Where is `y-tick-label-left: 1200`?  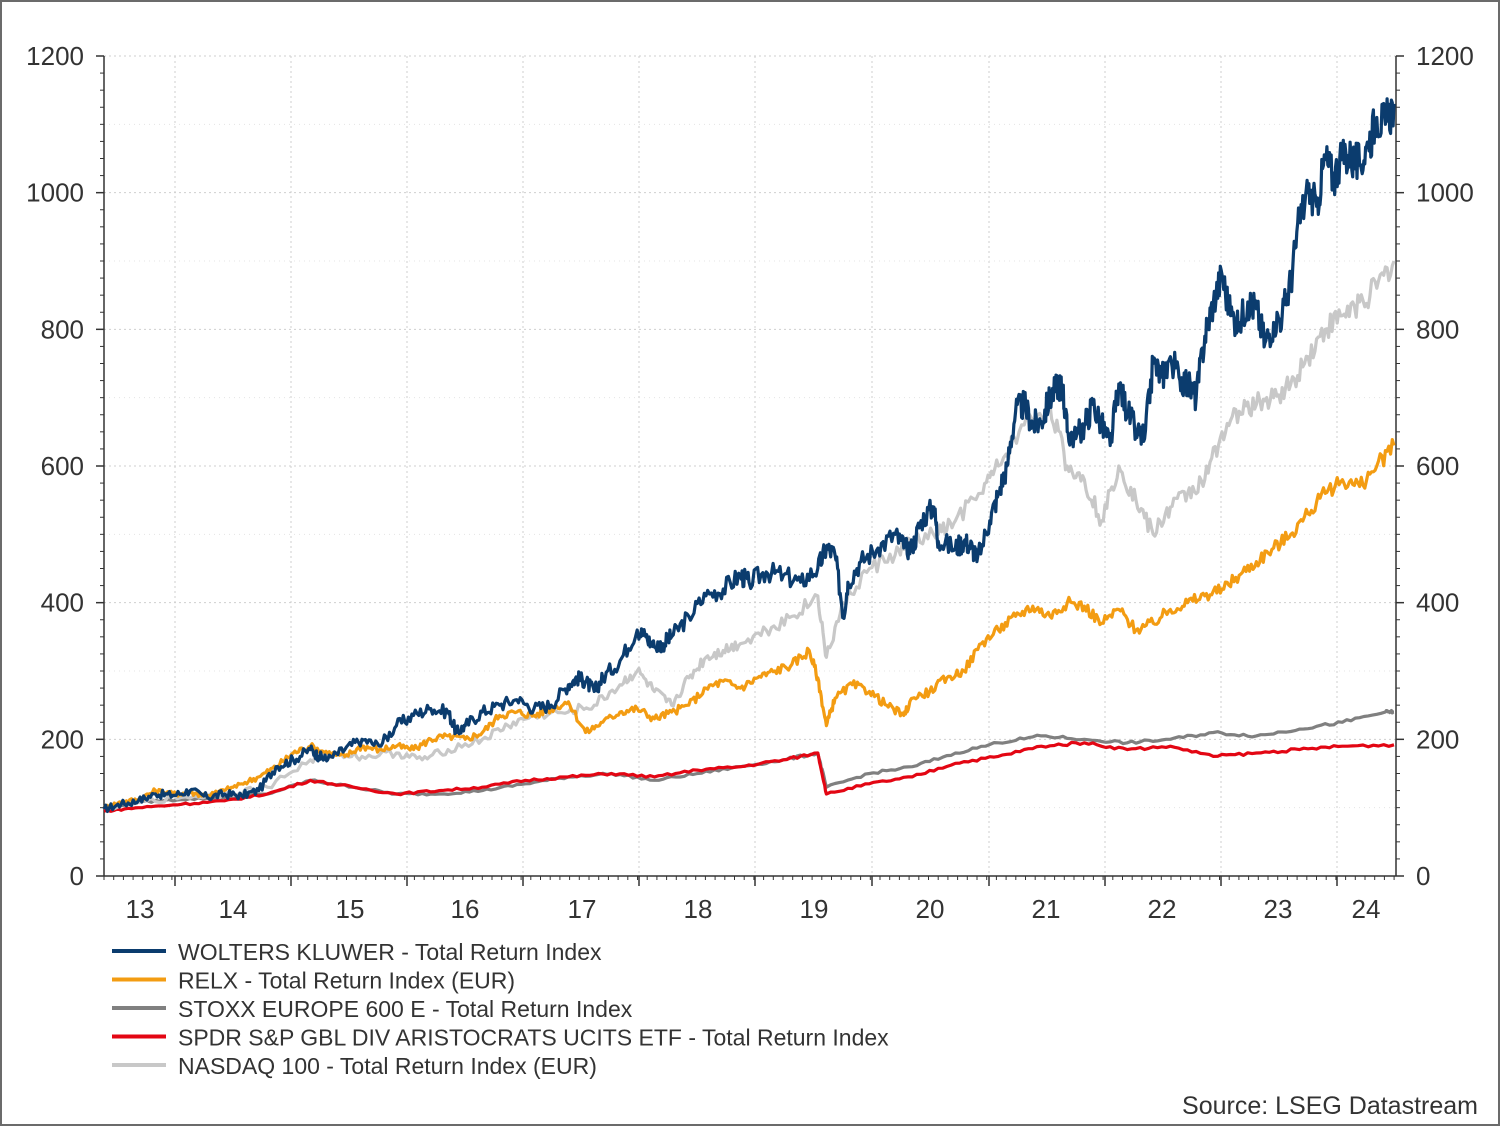
y-tick-label-left: 1200 is located at coordinates (55, 56).